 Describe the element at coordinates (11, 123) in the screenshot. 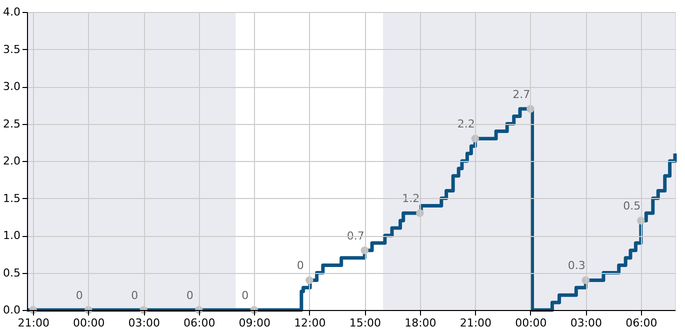

I see `y-tick-label: 2.5` at that location.